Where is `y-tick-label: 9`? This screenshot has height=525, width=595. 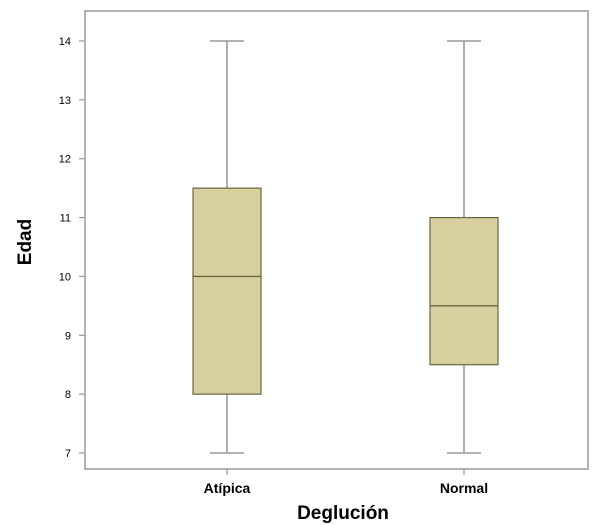 y-tick-label: 9 is located at coordinates (68, 336).